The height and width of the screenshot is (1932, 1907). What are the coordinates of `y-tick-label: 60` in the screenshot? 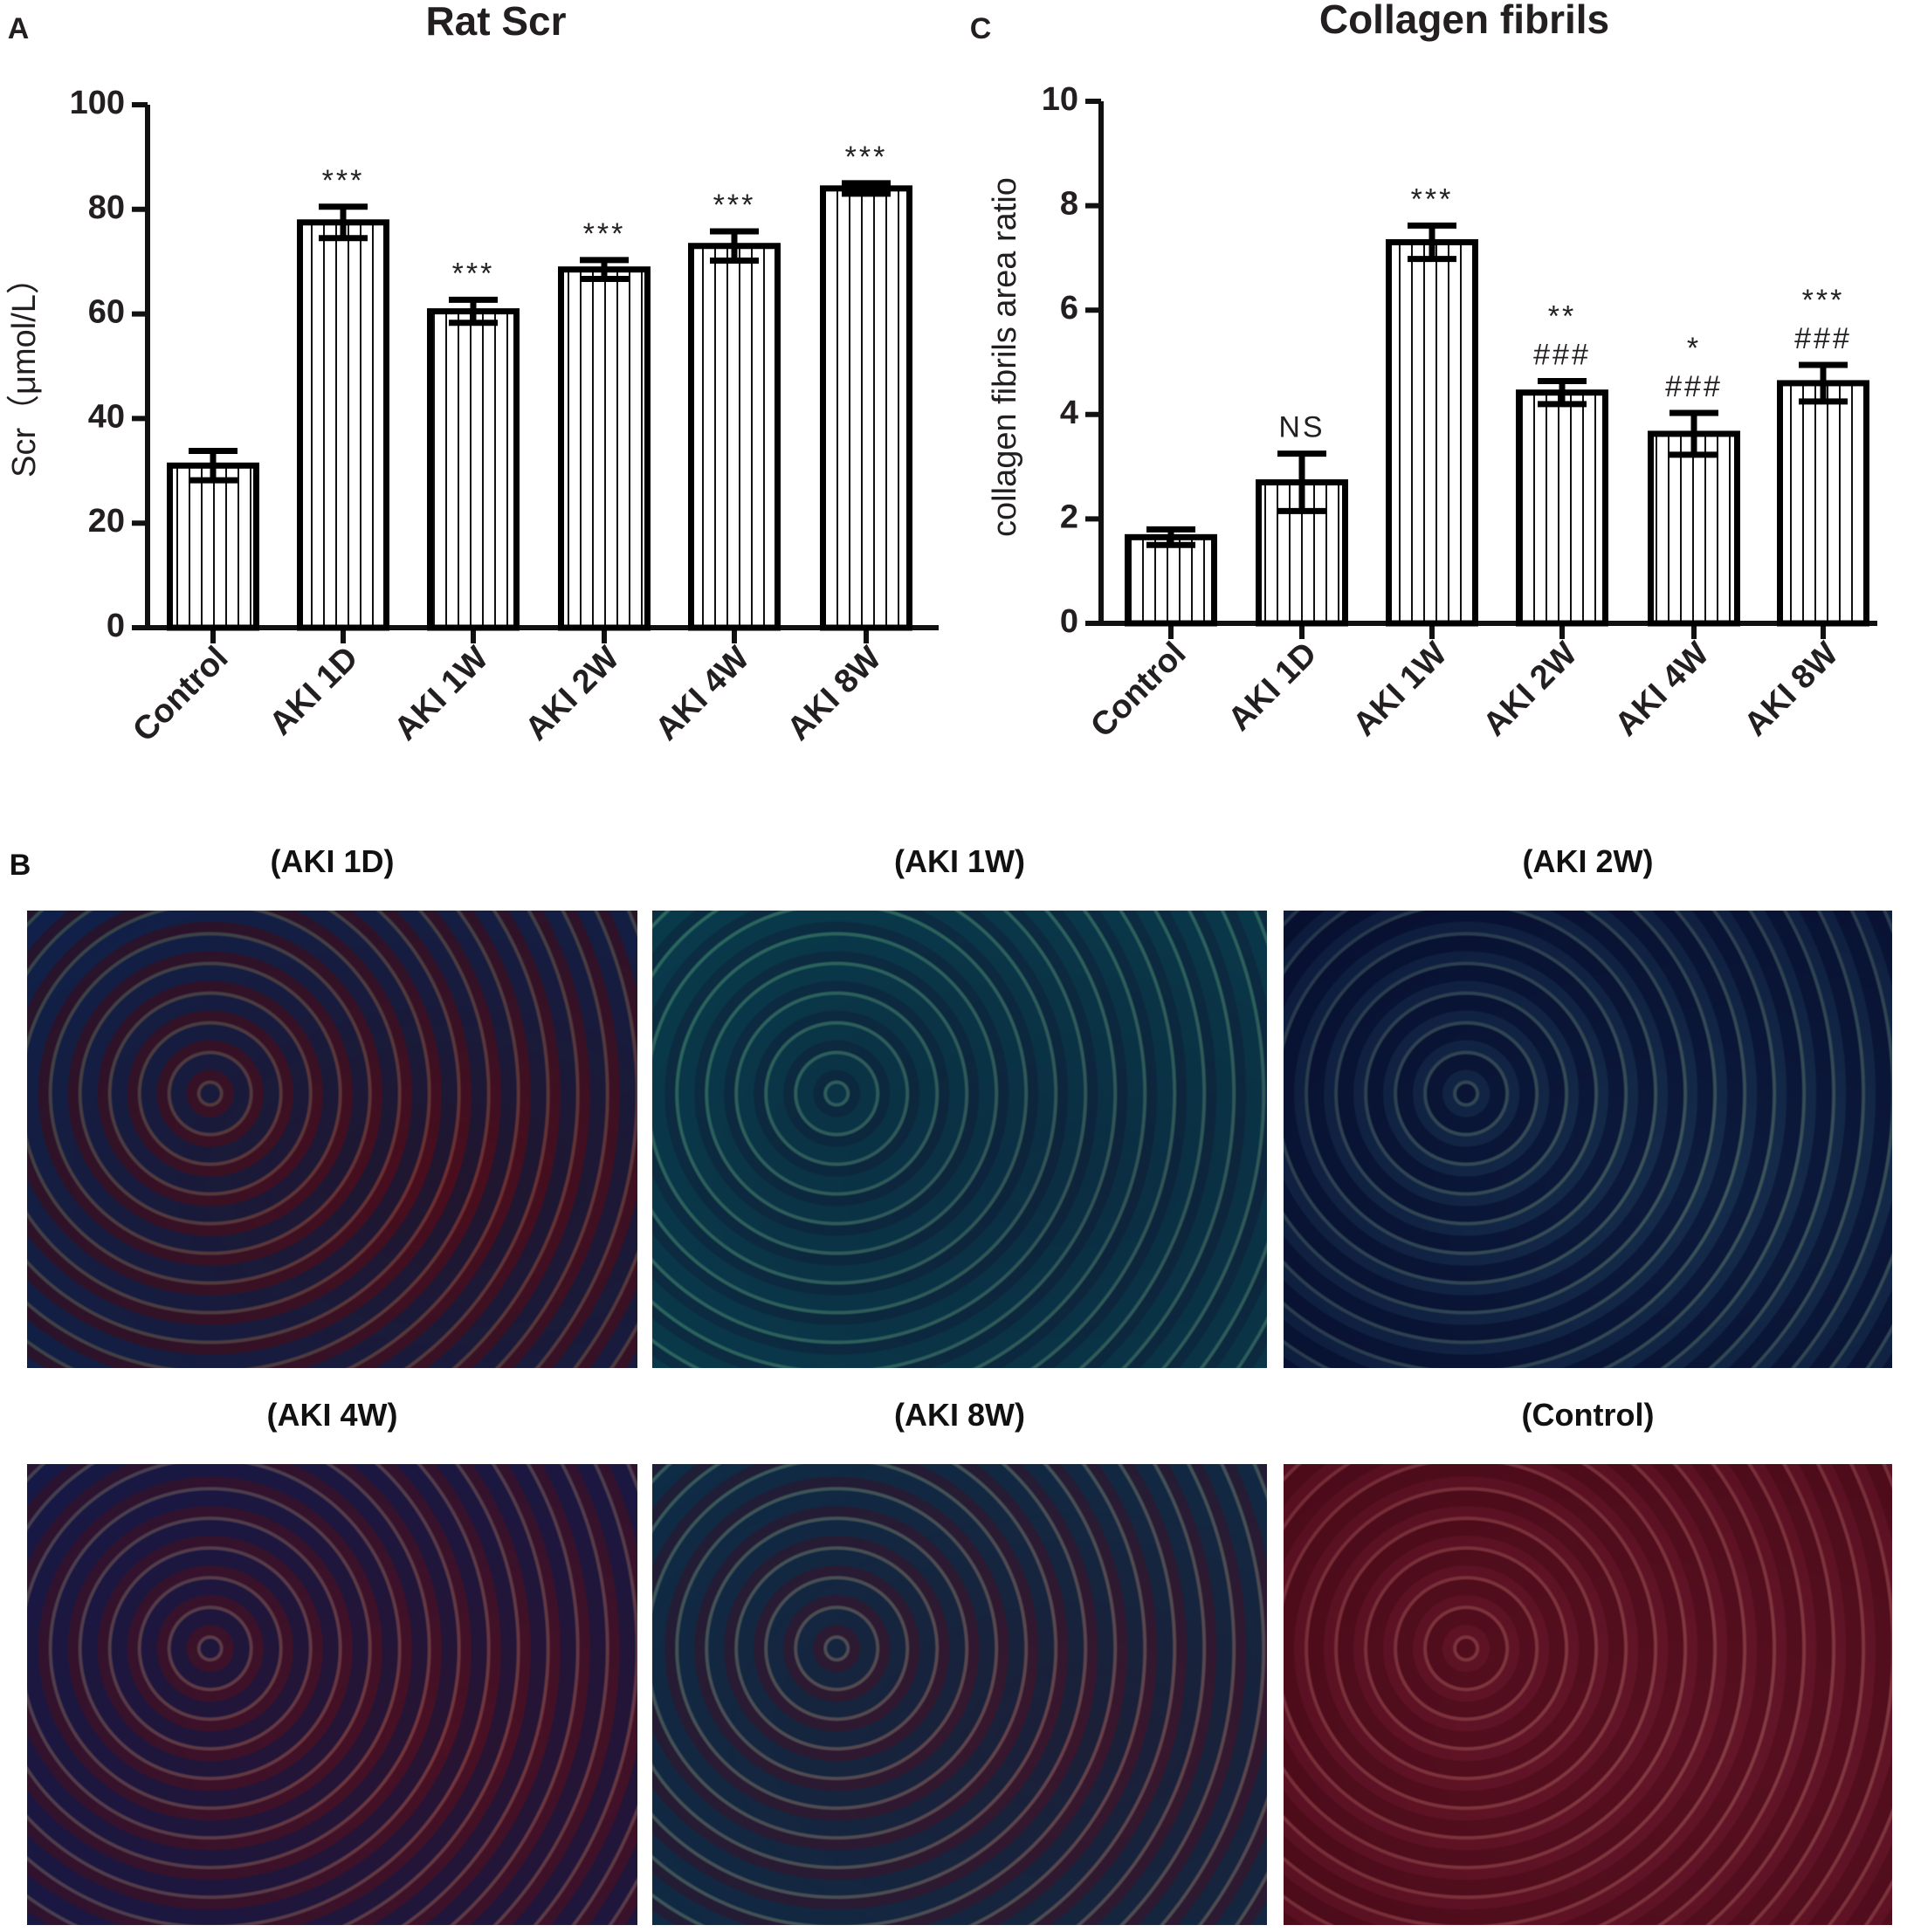 It's located at (106, 312).